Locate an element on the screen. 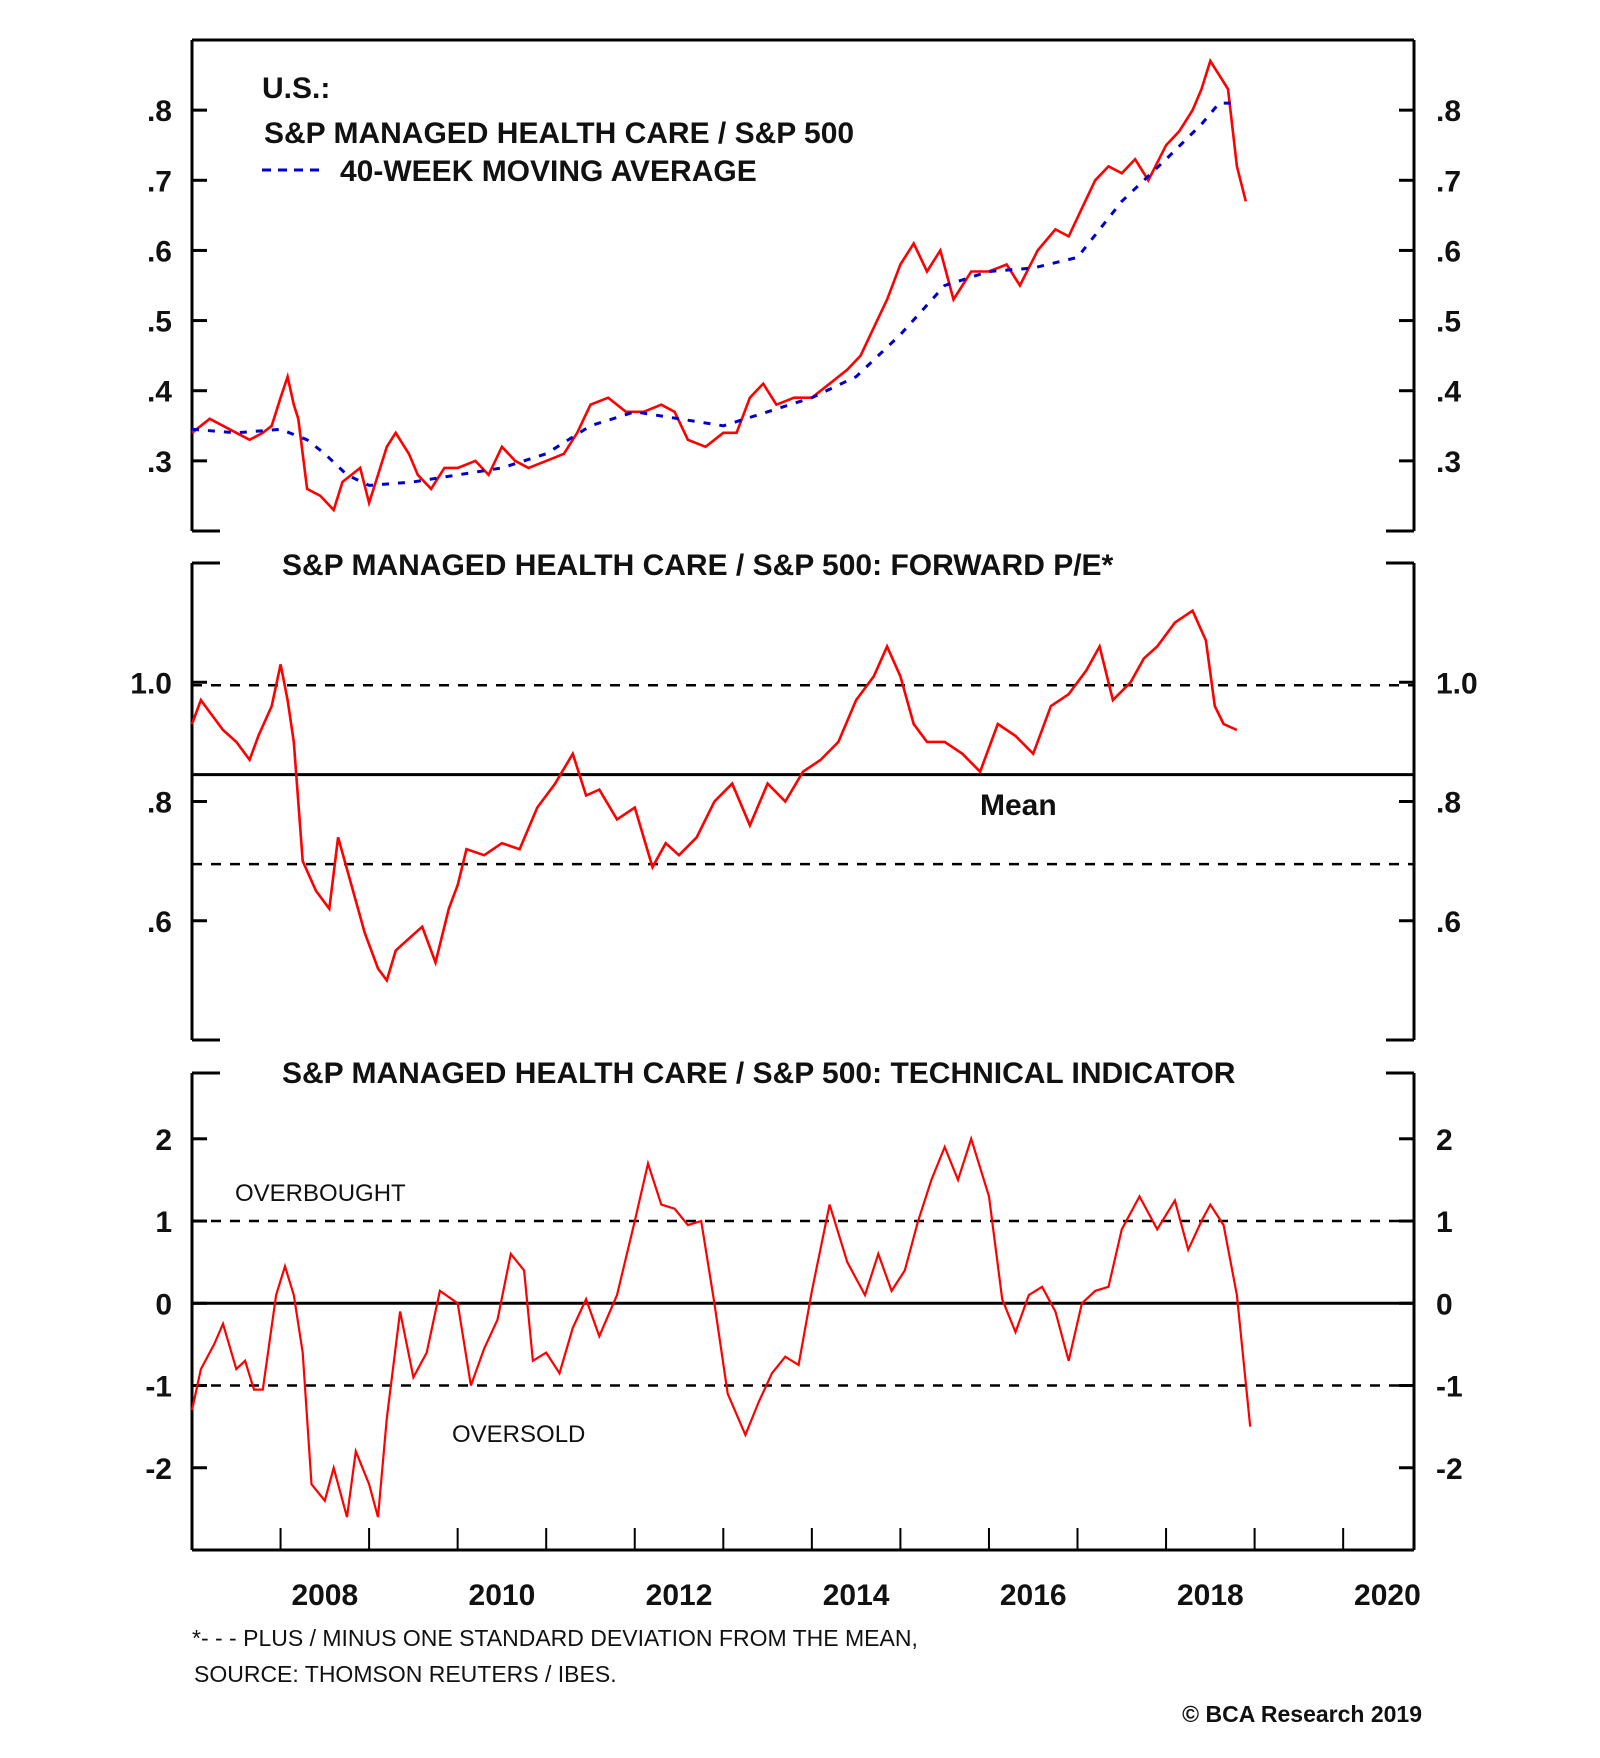 The height and width of the screenshot is (1758, 1600). y-tick-label-left: -1 is located at coordinates (158, 1387).